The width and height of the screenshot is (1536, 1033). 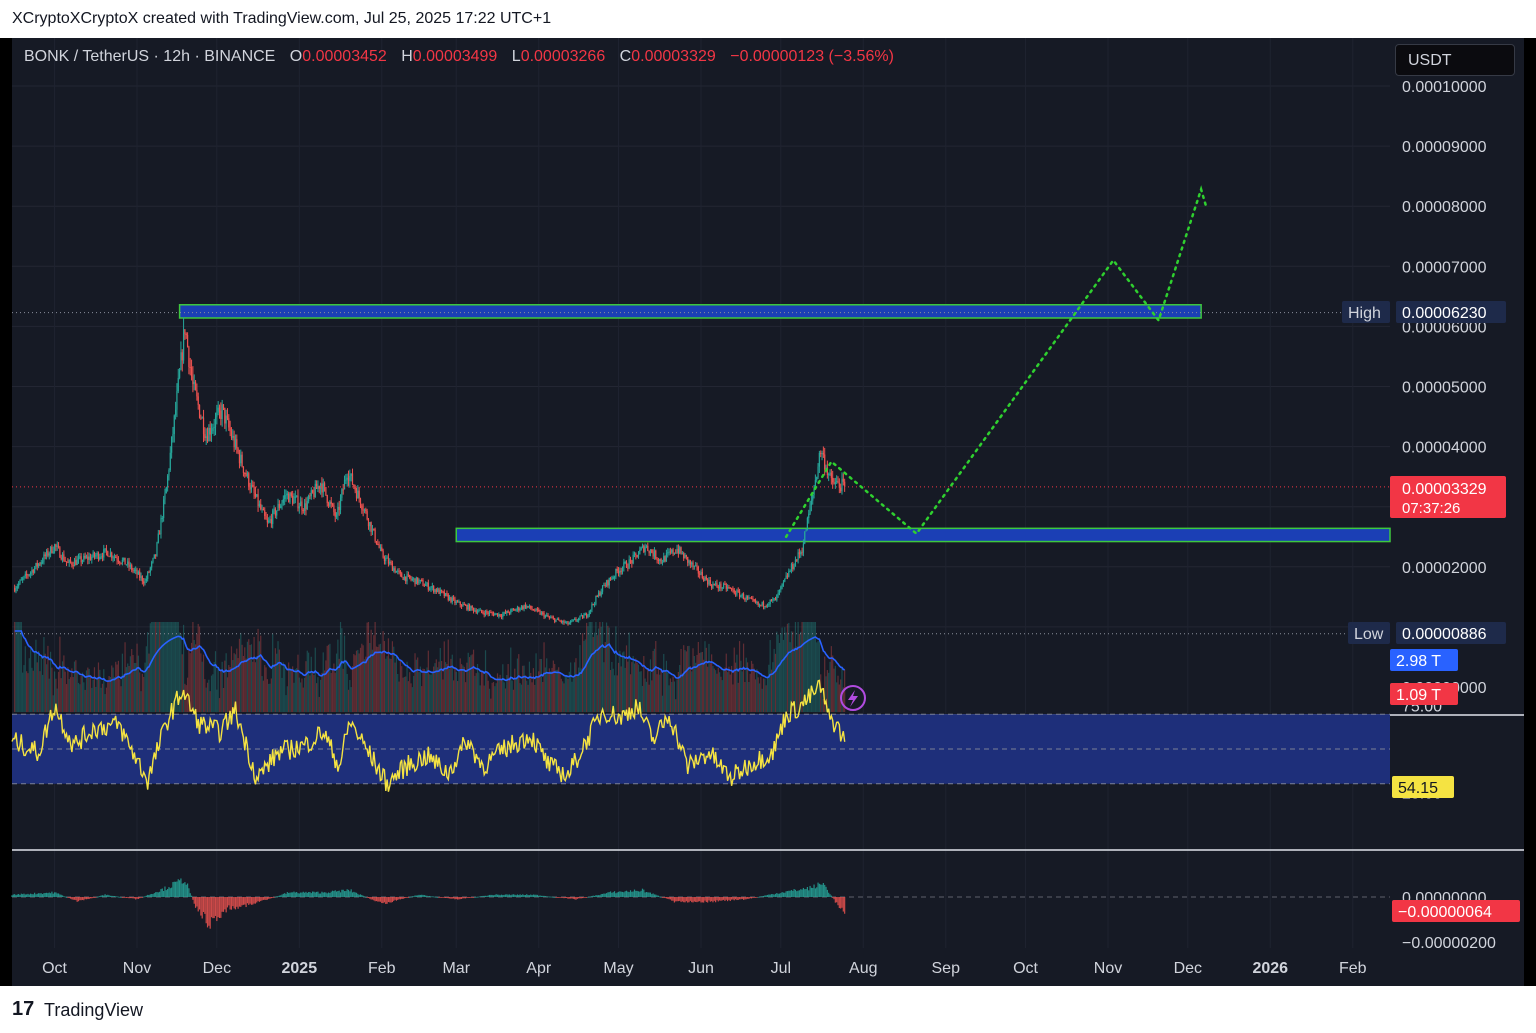 I want to click on lightning-icon-ring, so click(x=853, y=698).